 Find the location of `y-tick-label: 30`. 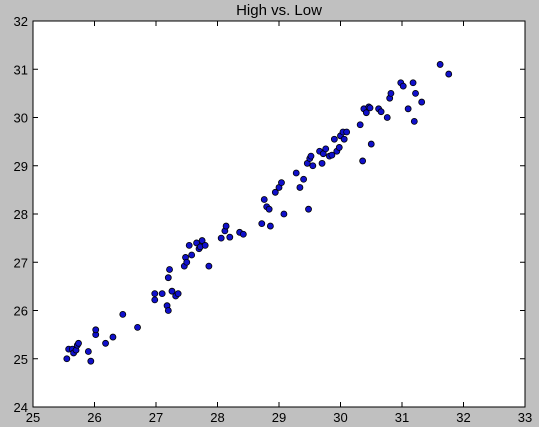

y-tick-label: 30 is located at coordinates (21, 118).